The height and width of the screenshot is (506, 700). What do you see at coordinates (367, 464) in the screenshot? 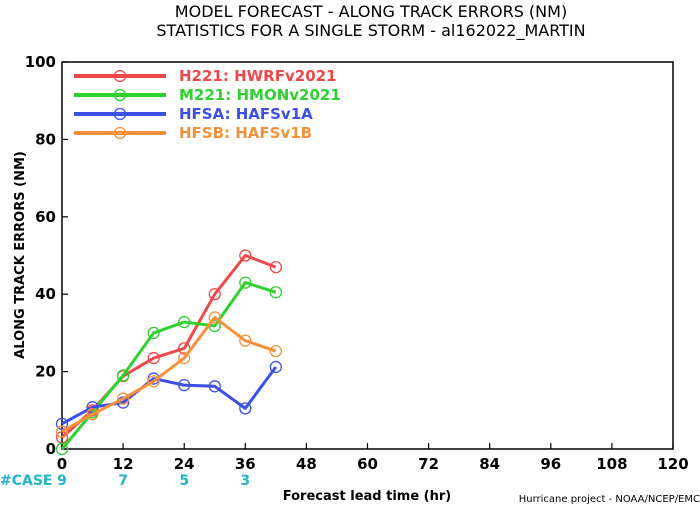
I see `x-tick-label: 60` at bounding box center [367, 464].